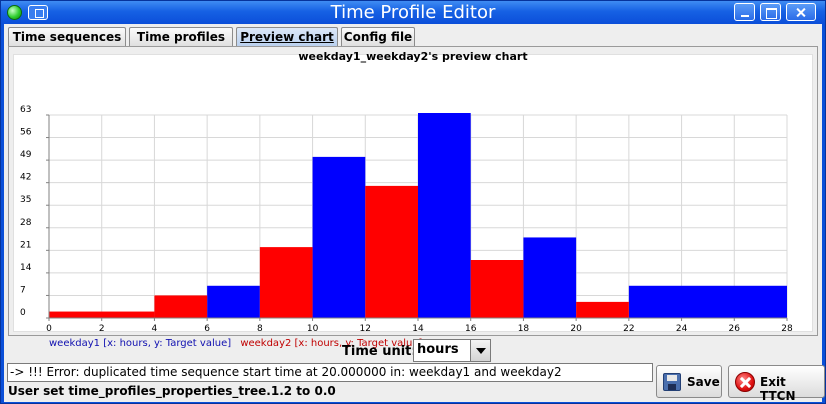  What do you see at coordinates (25, 178) in the screenshot?
I see `y-tick-label: 42` at bounding box center [25, 178].